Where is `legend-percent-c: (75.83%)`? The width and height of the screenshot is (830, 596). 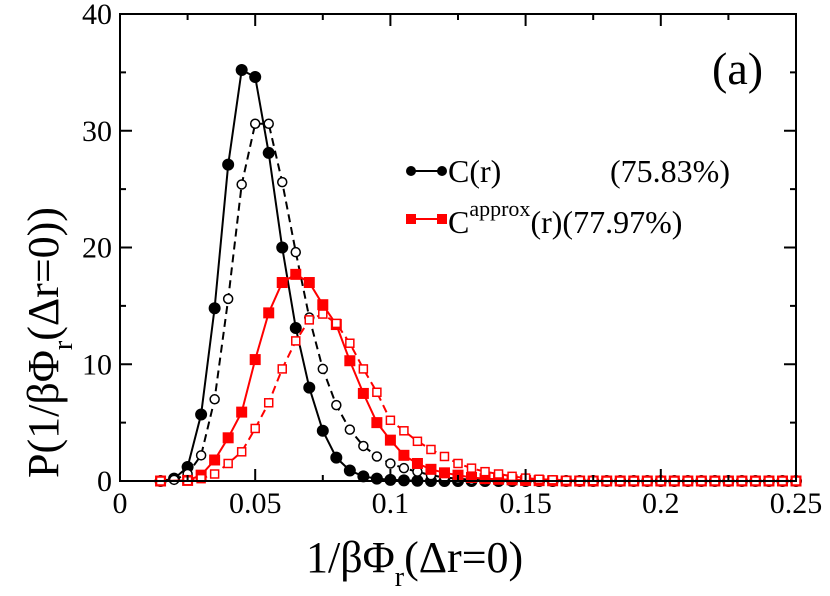
legend-percent-c: (75.83%) is located at coordinates (670, 171).